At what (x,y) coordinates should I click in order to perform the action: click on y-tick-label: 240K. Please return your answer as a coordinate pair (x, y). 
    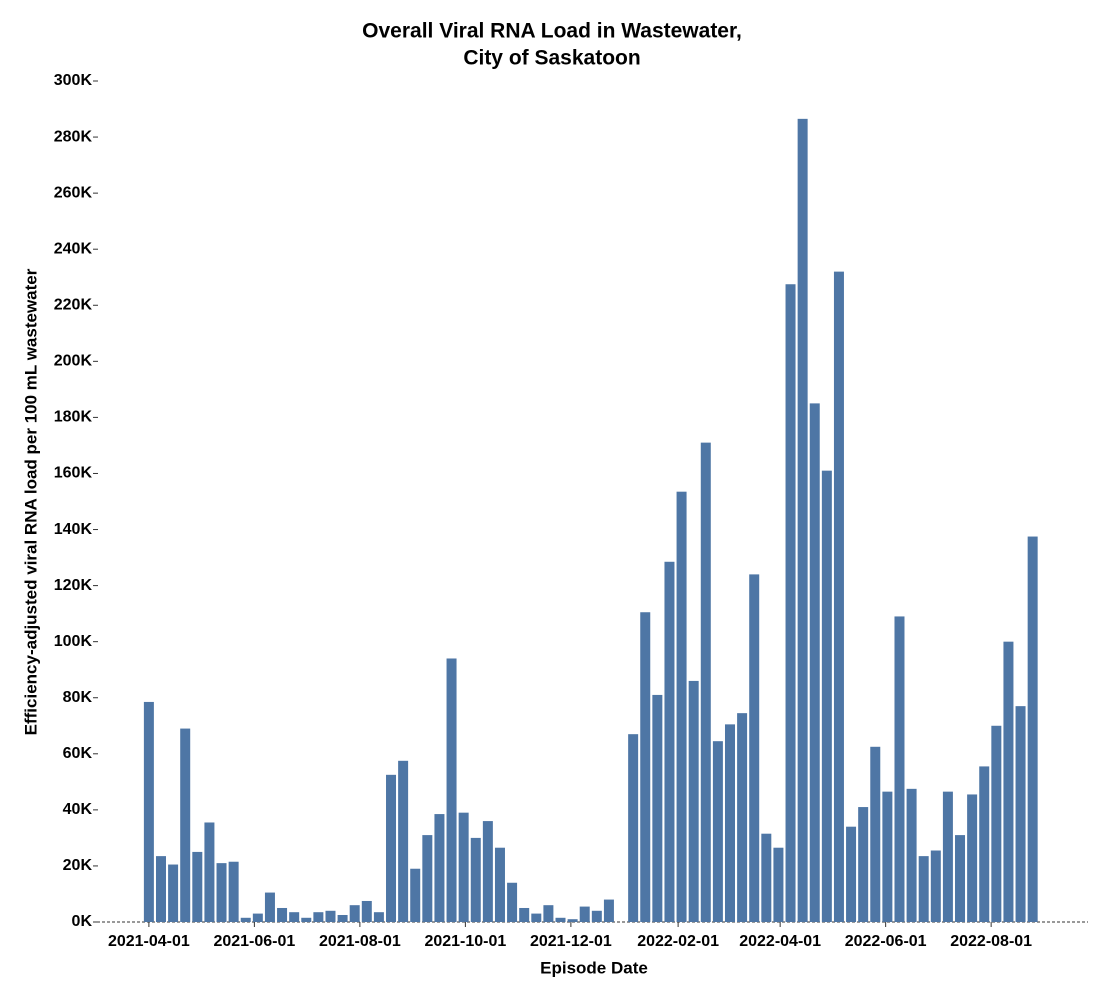
    Looking at the image, I should click on (73, 248).